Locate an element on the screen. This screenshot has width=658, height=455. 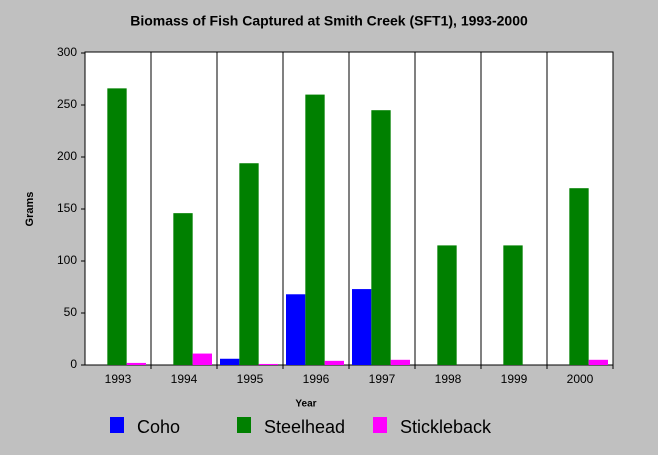
x-tick-label: 1997 is located at coordinates (382, 379).